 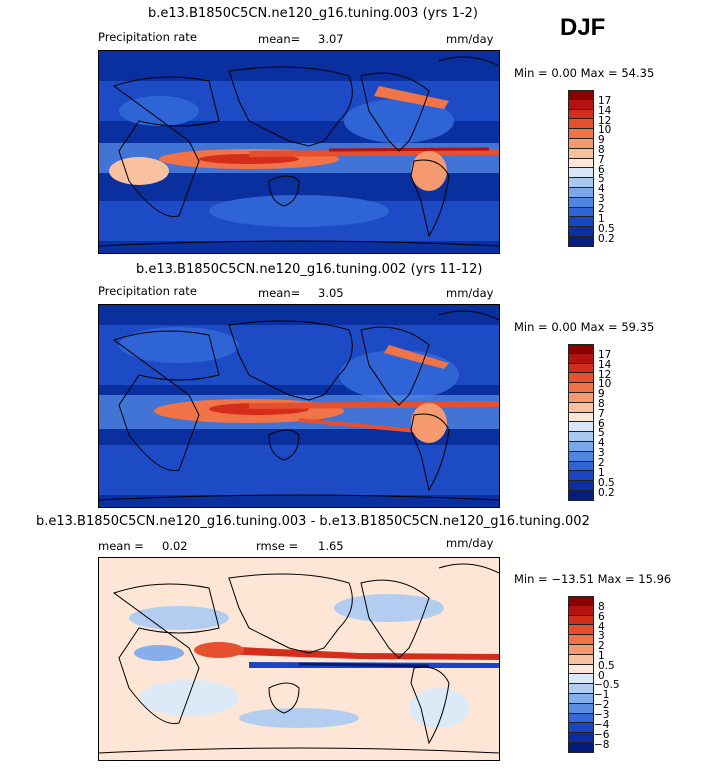 I want to click on panel-3-colorbar-label: 4, so click(x=601, y=627).